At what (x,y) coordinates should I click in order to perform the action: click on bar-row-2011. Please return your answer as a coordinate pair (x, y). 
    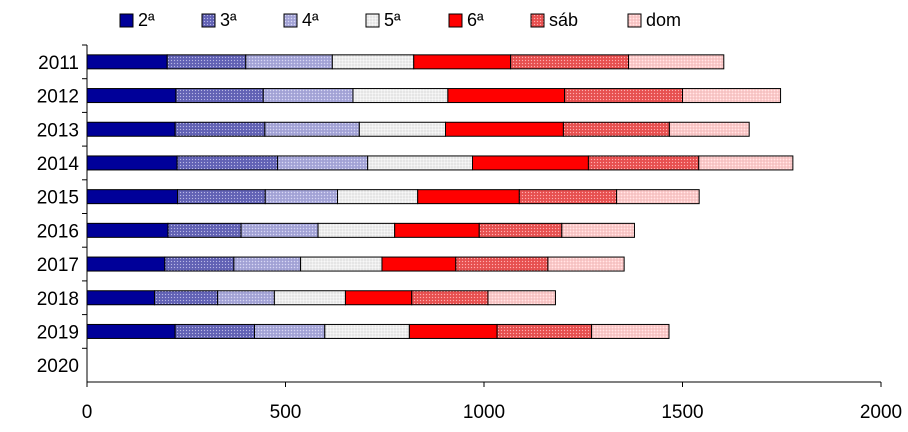
    Looking at the image, I should click on (405, 62).